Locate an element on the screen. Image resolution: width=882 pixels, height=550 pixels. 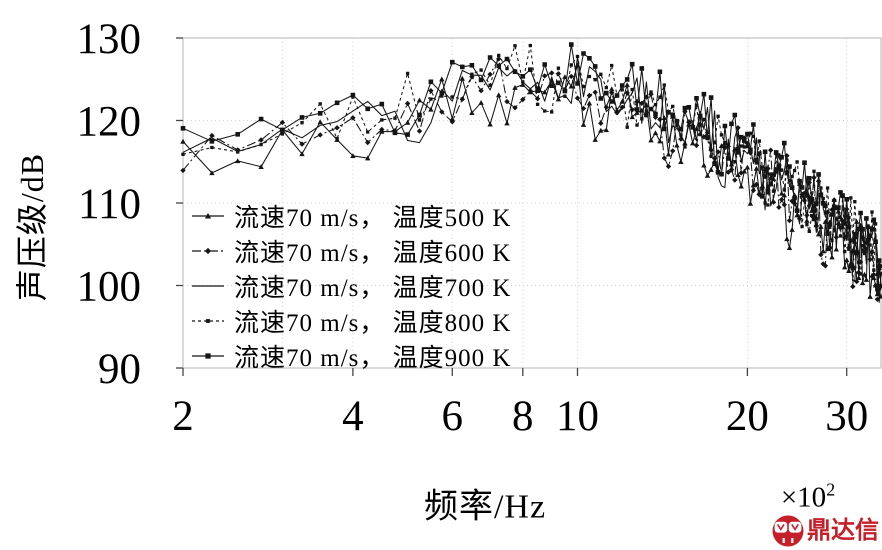
legend-label: 流速70 m/s， 温度600 K is located at coordinates (373, 253).